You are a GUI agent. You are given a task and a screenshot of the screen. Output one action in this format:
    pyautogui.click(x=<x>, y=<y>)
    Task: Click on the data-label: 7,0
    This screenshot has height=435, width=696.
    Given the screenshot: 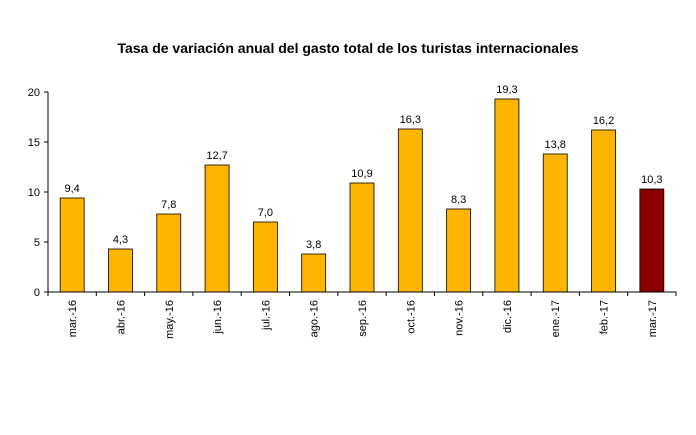 What is the action you would take?
    pyautogui.click(x=265, y=213)
    